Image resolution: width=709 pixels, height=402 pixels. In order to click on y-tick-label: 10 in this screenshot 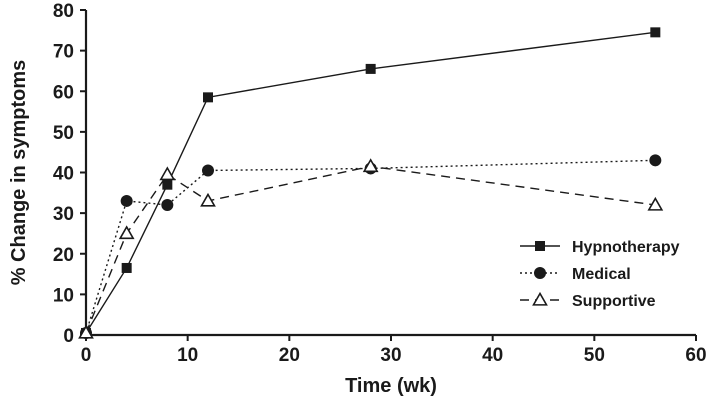, I will do `click(63, 295)`.